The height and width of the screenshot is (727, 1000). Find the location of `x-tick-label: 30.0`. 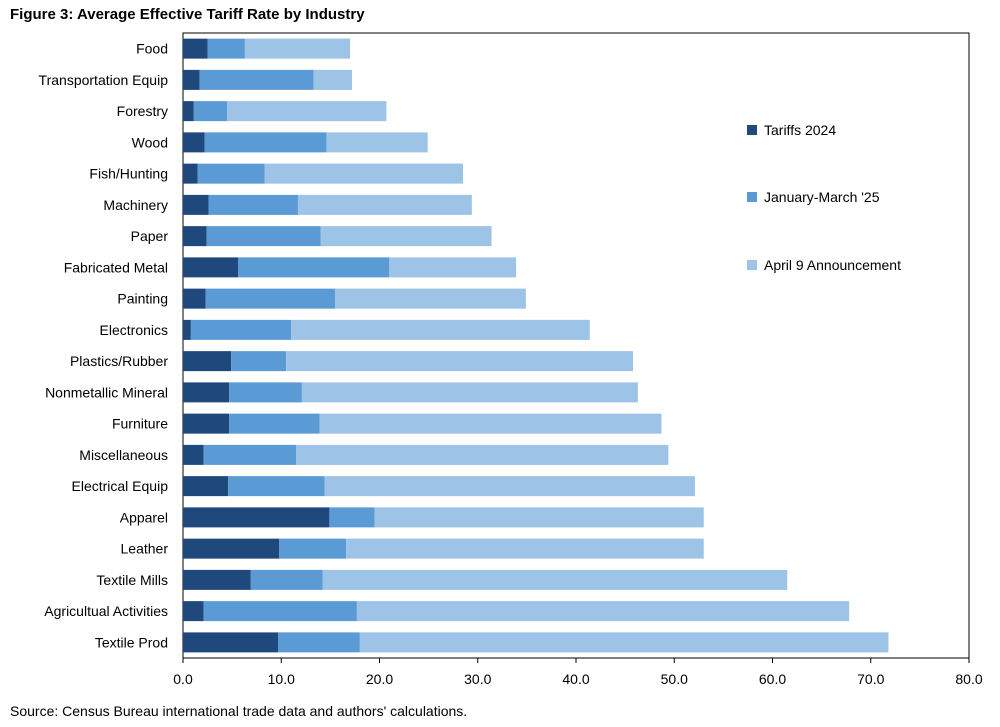

x-tick-label: 30.0 is located at coordinates (477, 679).